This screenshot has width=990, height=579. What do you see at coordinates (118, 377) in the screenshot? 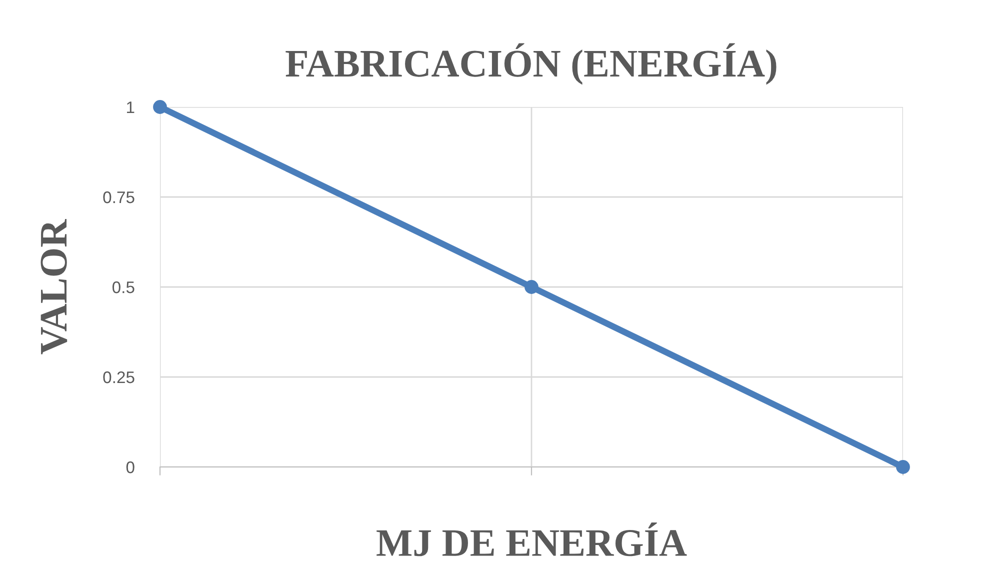
I see `y-tick-label: 0.25` at bounding box center [118, 377].